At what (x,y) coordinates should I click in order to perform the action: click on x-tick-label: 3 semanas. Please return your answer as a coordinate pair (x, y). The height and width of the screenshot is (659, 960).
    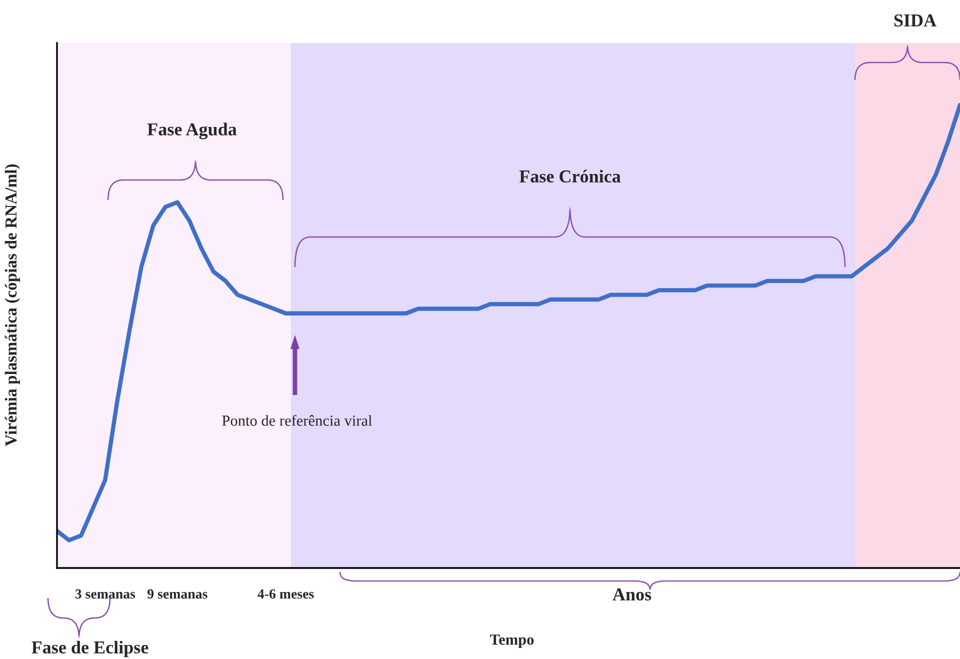
    Looking at the image, I should click on (105, 594).